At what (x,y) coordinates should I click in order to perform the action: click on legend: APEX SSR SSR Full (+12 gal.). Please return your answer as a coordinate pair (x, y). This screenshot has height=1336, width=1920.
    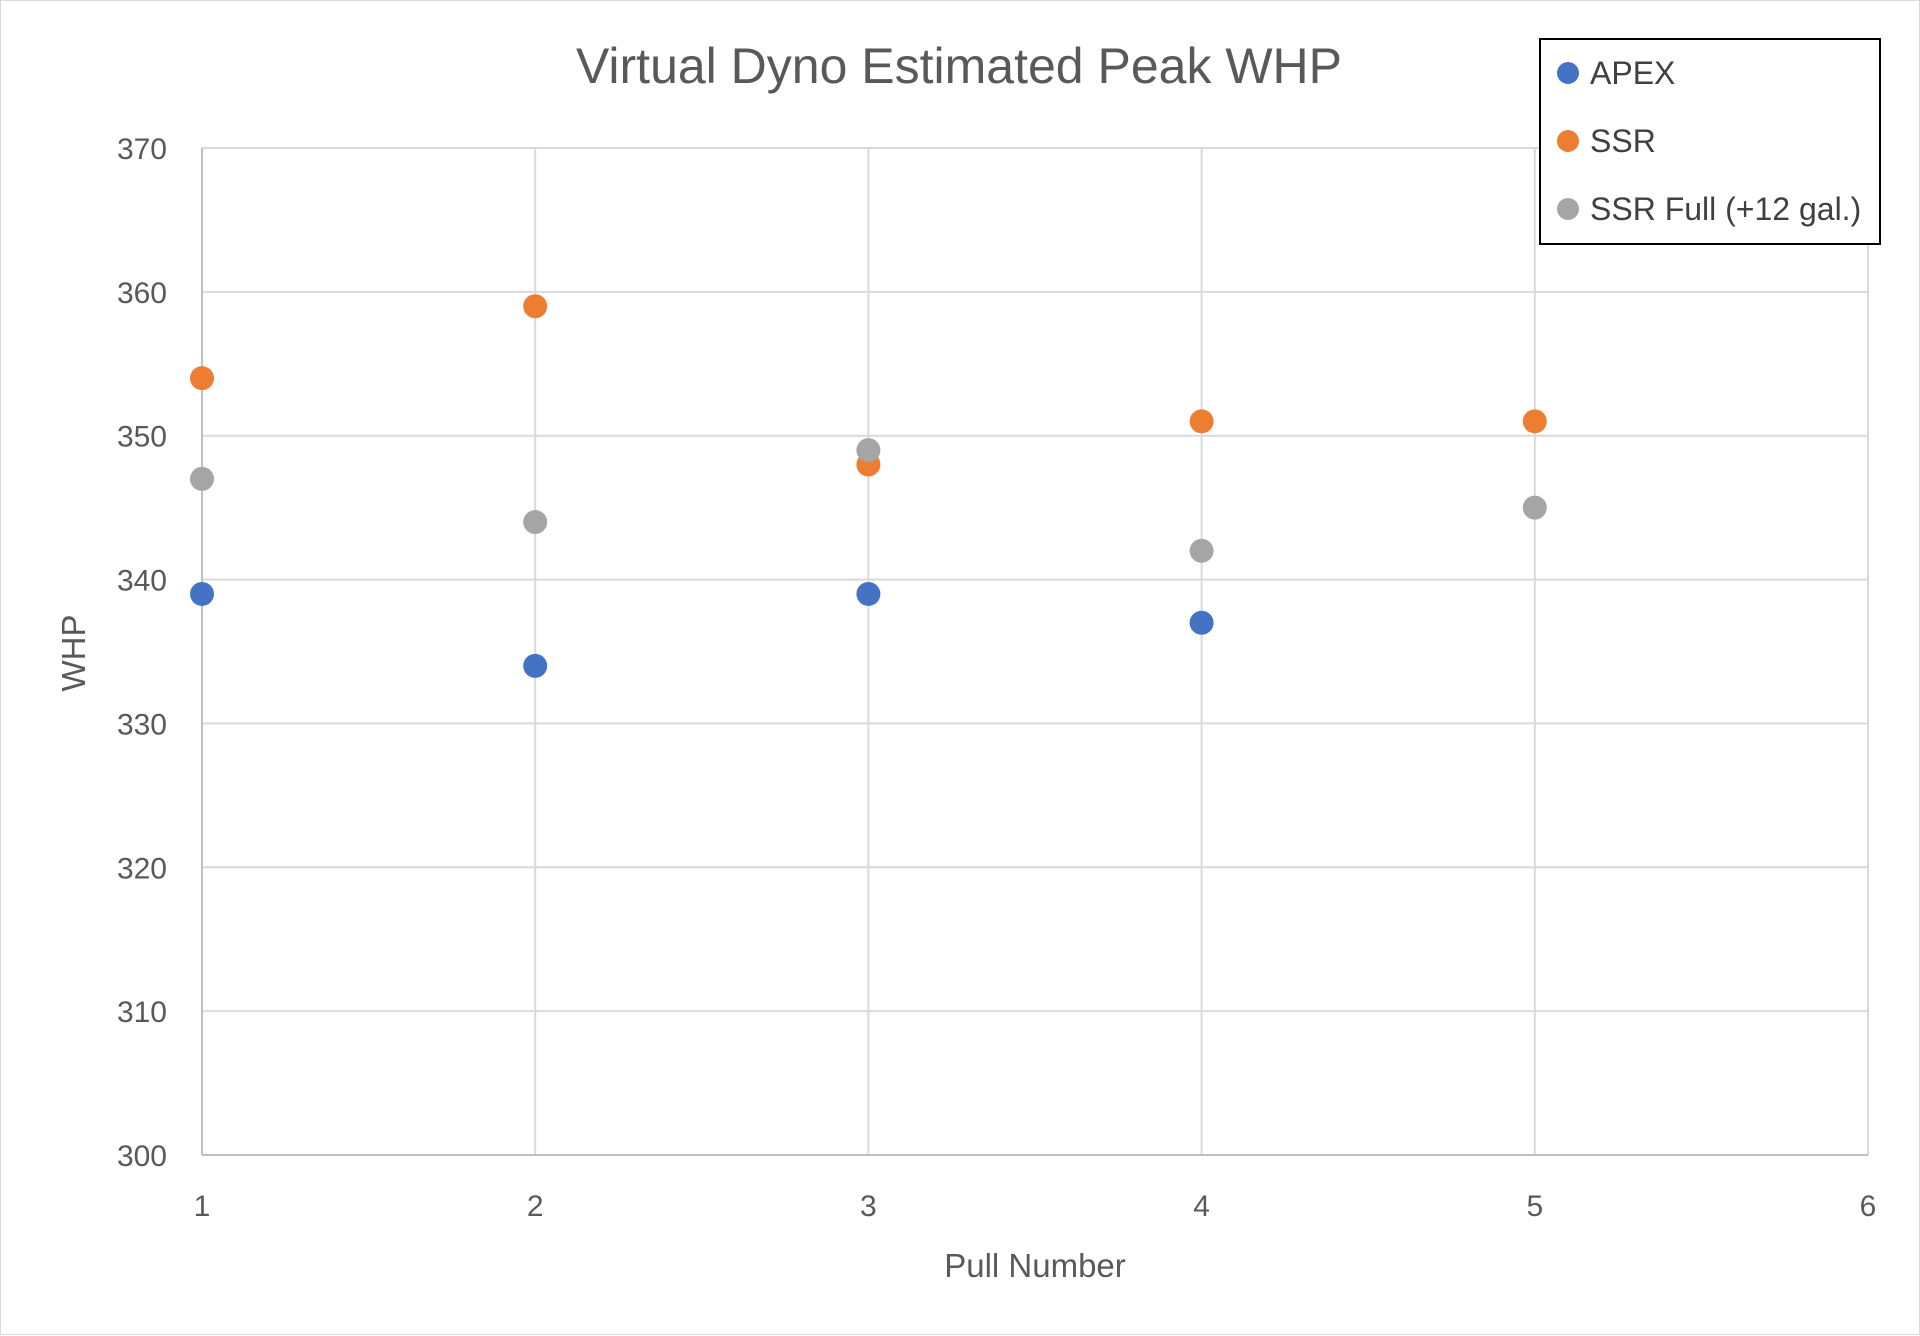
    Looking at the image, I should click on (1710, 141).